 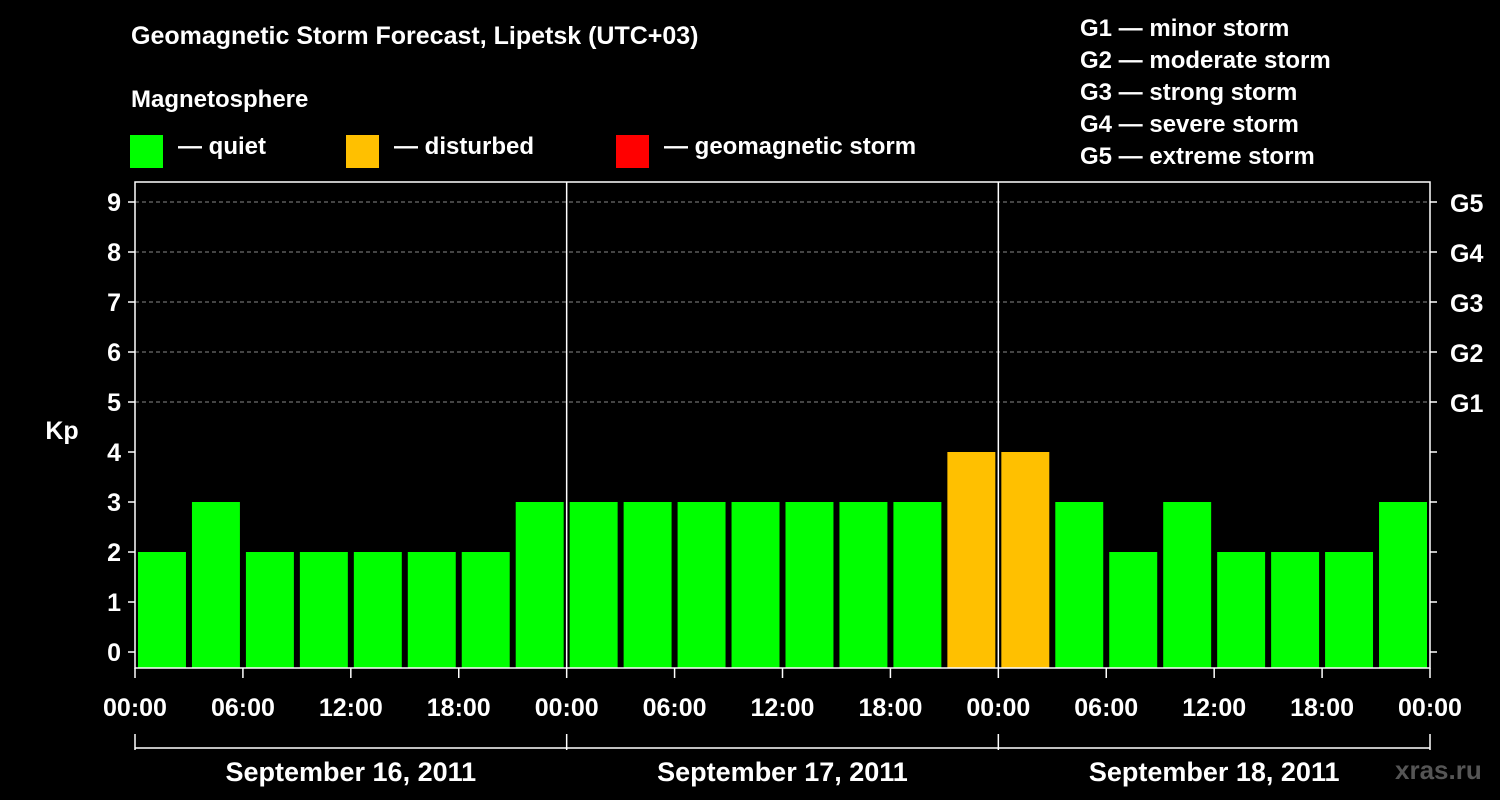 What do you see at coordinates (1322, 708) in the screenshot?
I see `x-tick-label-11: 18:00` at bounding box center [1322, 708].